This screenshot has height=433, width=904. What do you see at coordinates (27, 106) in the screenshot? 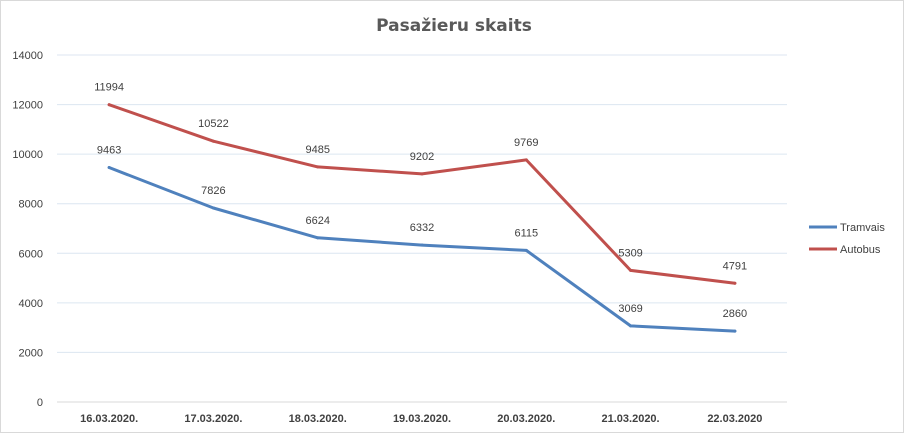
I see `y-tick-label: 12000` at bounding box center [27, 106].